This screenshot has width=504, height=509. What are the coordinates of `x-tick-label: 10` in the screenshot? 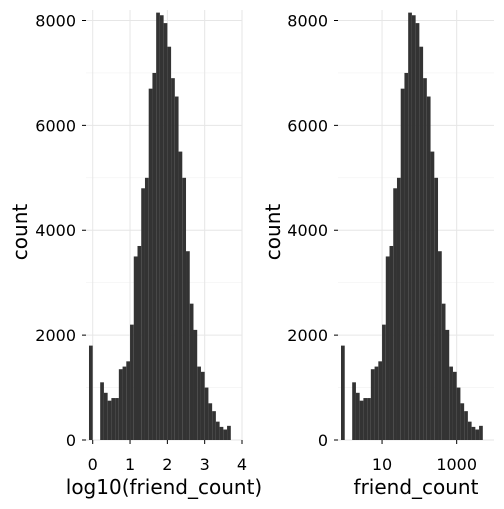 It's located at (382, 464).